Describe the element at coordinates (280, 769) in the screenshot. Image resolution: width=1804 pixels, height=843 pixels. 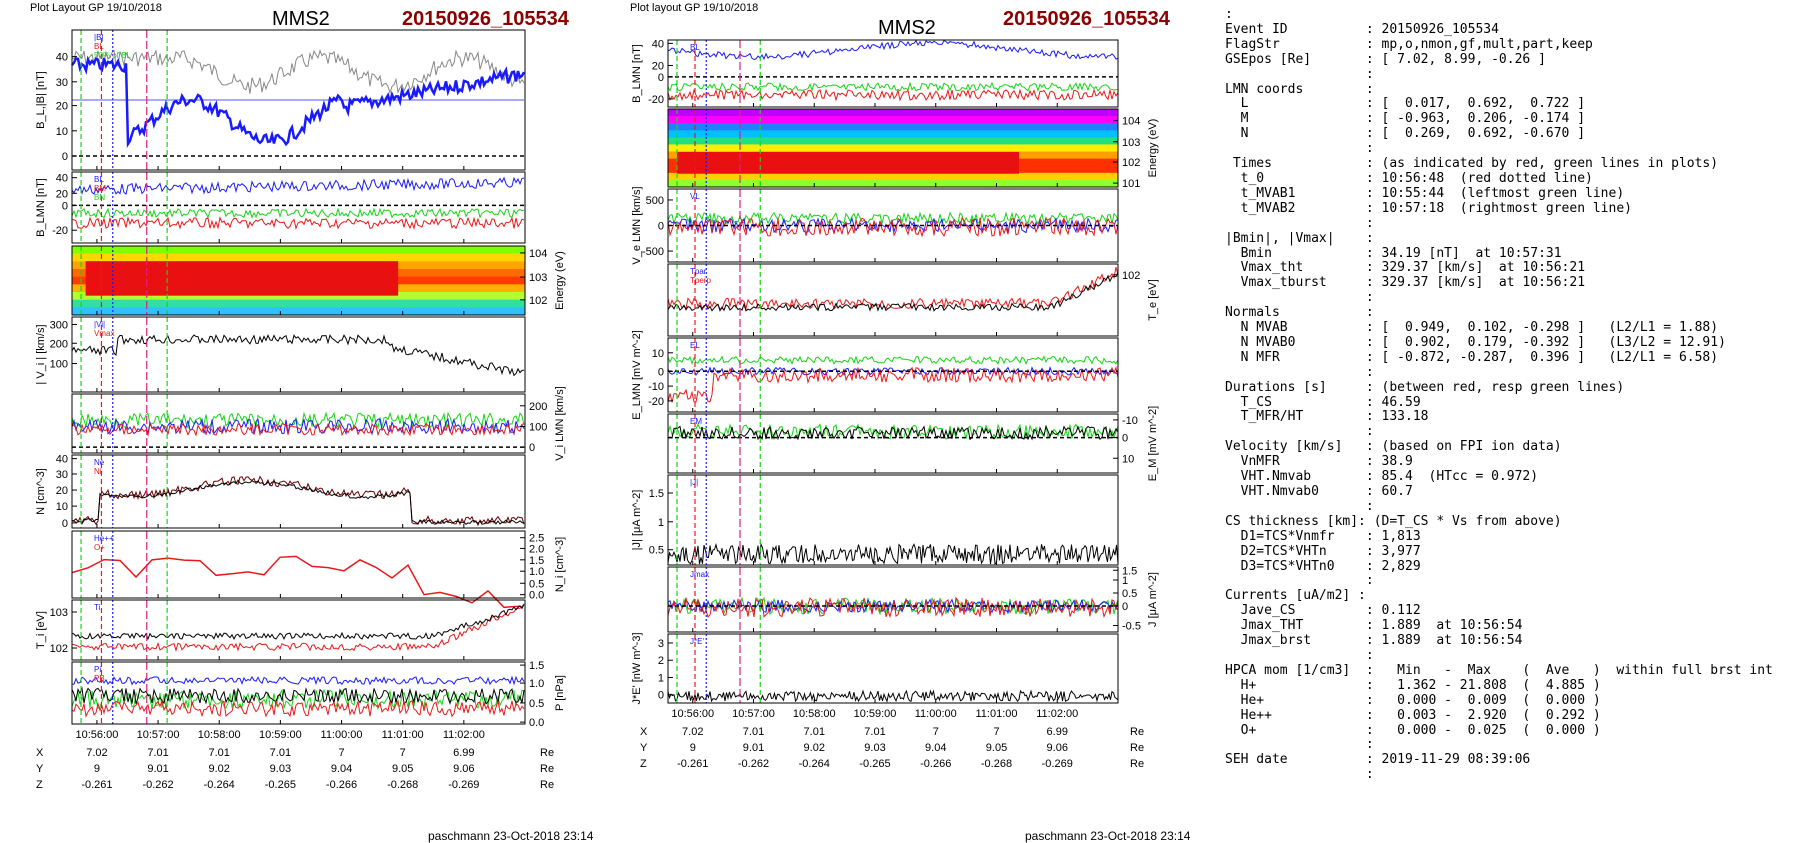
I see `ephemeris-value: 9.03` at that location.